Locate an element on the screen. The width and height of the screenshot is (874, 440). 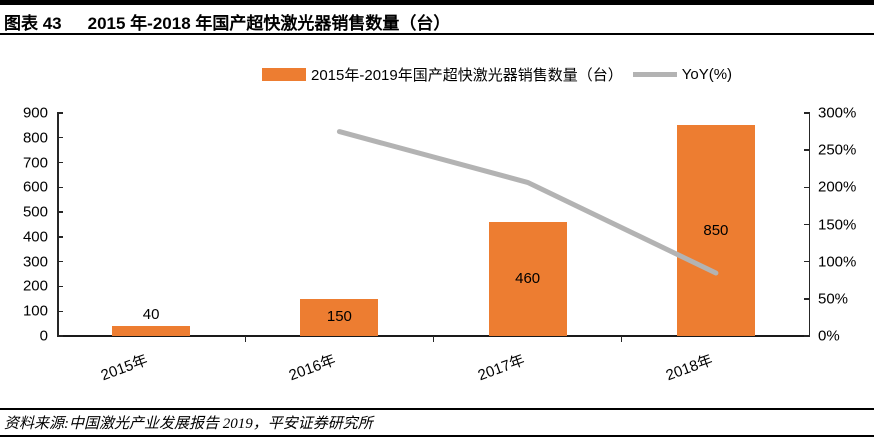
y-axis-label-right: 300% is located at coordinates (837, 113).